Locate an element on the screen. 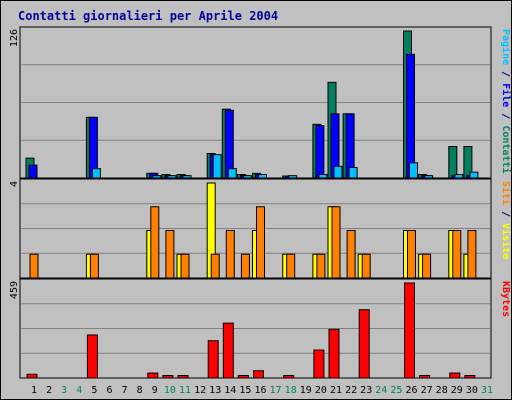  max-label-kbytes: 459 is located at coordinates (14, 290).